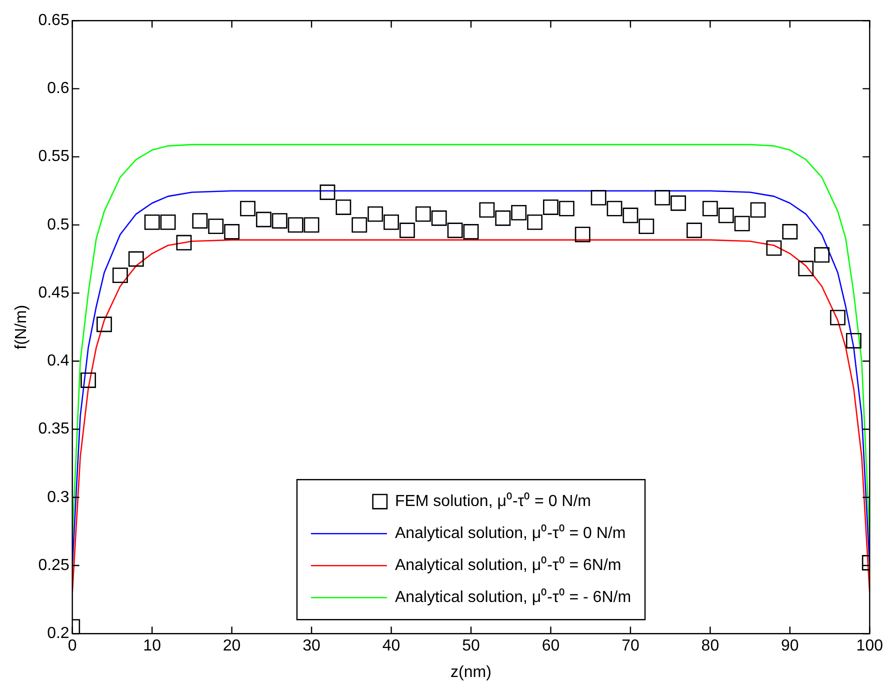 This screenshot has height=694, width=894. I want to click on x-tick-label: 0, so click(72, 646).